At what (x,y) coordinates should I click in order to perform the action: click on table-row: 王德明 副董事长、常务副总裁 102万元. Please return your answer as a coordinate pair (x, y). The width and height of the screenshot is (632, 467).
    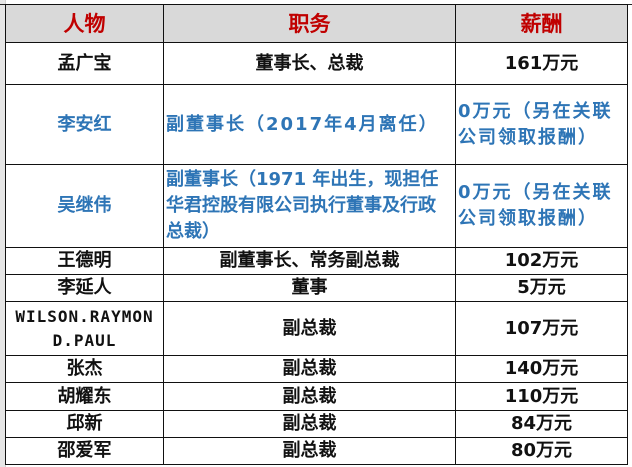
    Looking at the image, I should click on (316, 261).